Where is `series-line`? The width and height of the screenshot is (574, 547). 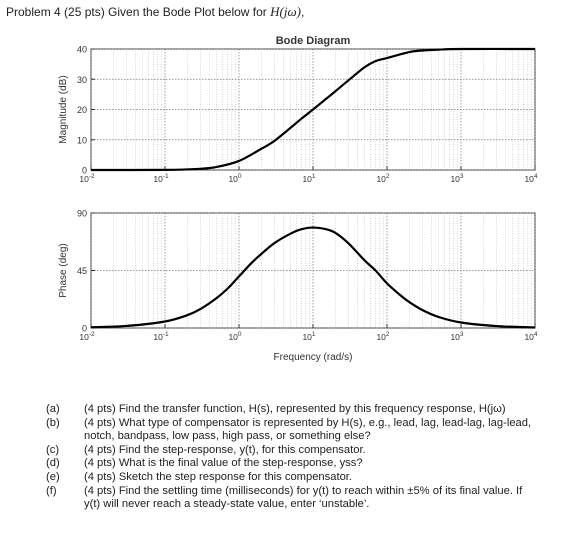
series-line is located at coordinates (313, 277).